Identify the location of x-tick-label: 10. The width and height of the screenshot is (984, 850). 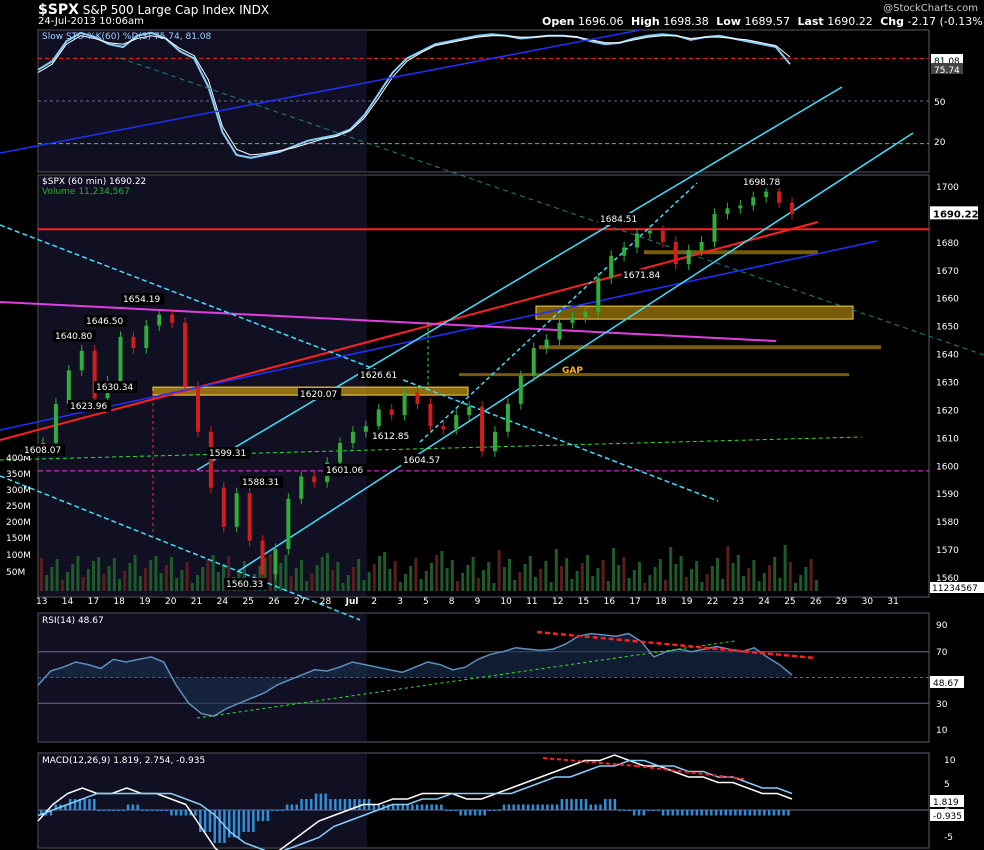
(506, 602).